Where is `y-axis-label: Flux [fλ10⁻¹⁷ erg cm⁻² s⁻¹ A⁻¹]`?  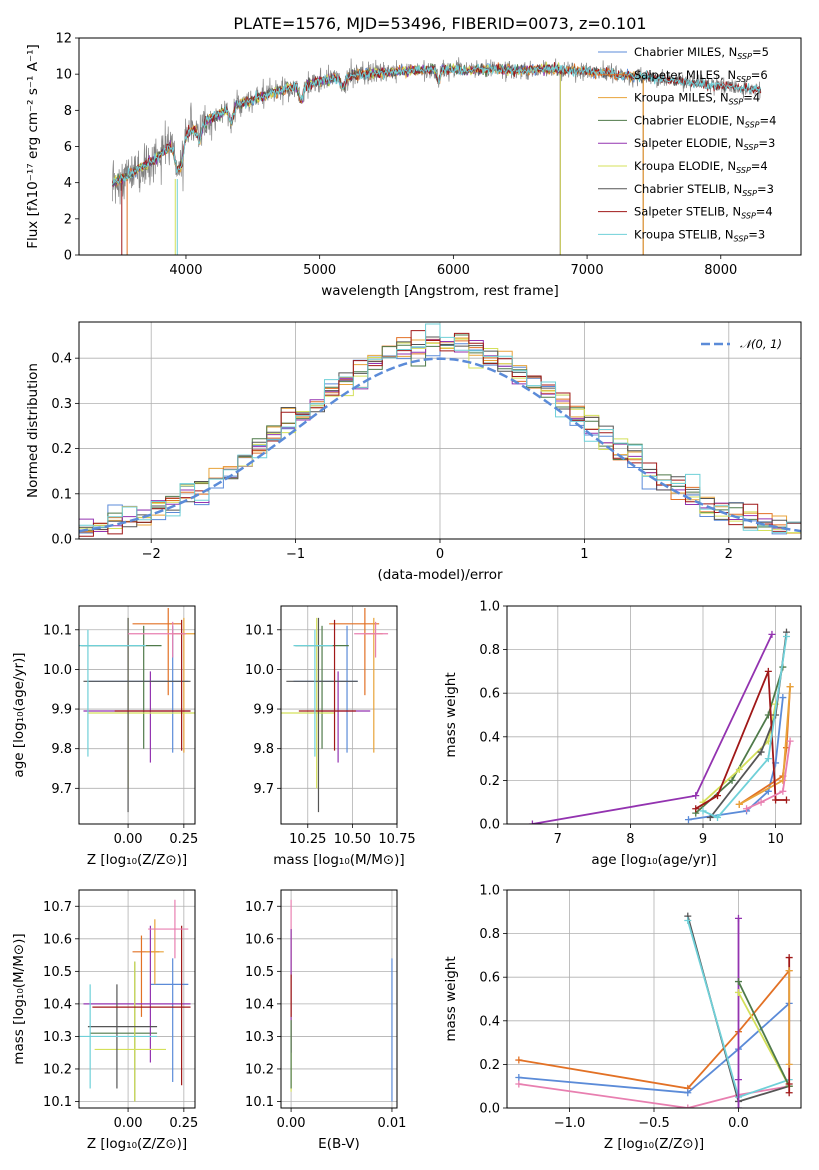
y-axis-label: Flux [fλ10⁻¹⁷ erg cm⁻² s⁻¹ A⁻¹] is located at coordinates (33, 146).